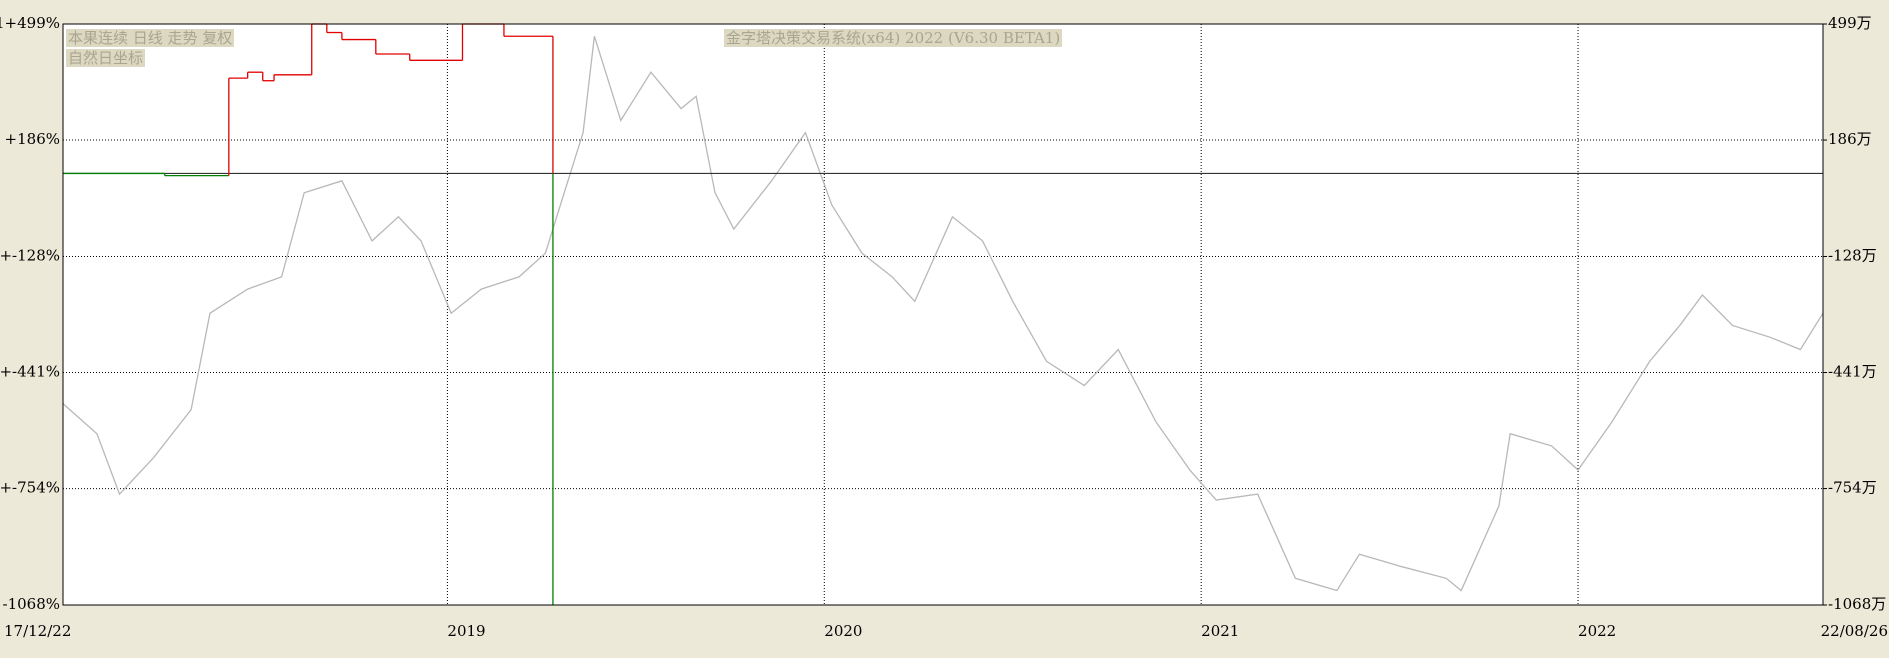 The image size is (1889, 658). I want to click on x-tick-label: 2020, so click(843, 631).